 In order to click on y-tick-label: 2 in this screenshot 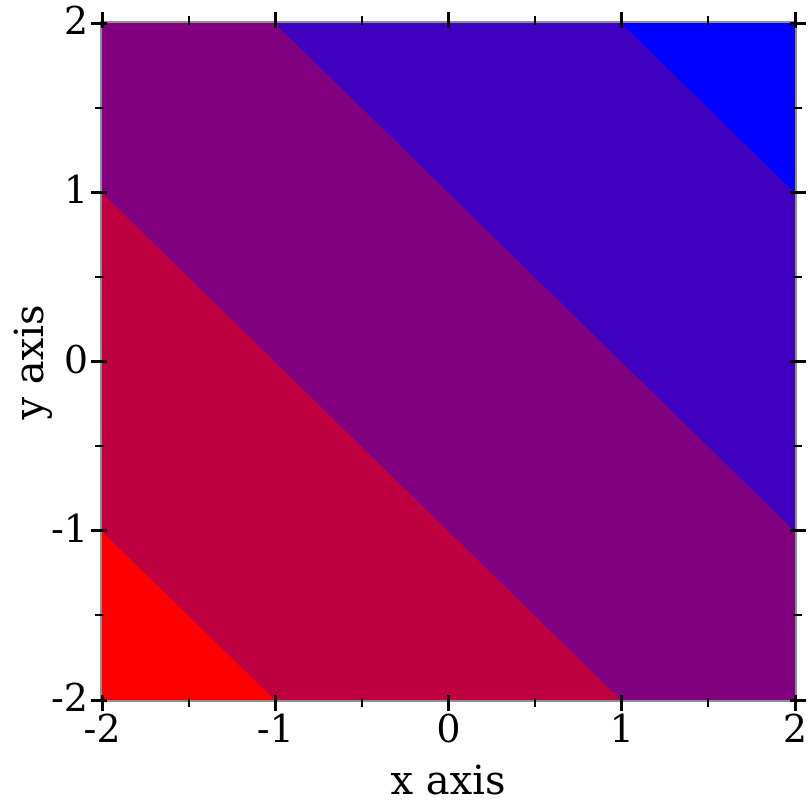, I will do `click(75, 21)`.